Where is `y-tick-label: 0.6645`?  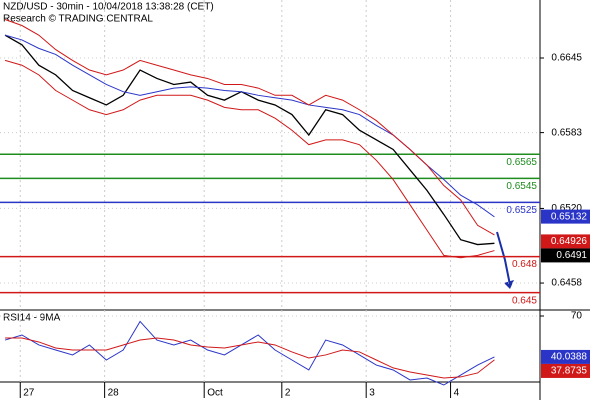
y-tick-label: 0.6645 is located at coordinates (566, 58).